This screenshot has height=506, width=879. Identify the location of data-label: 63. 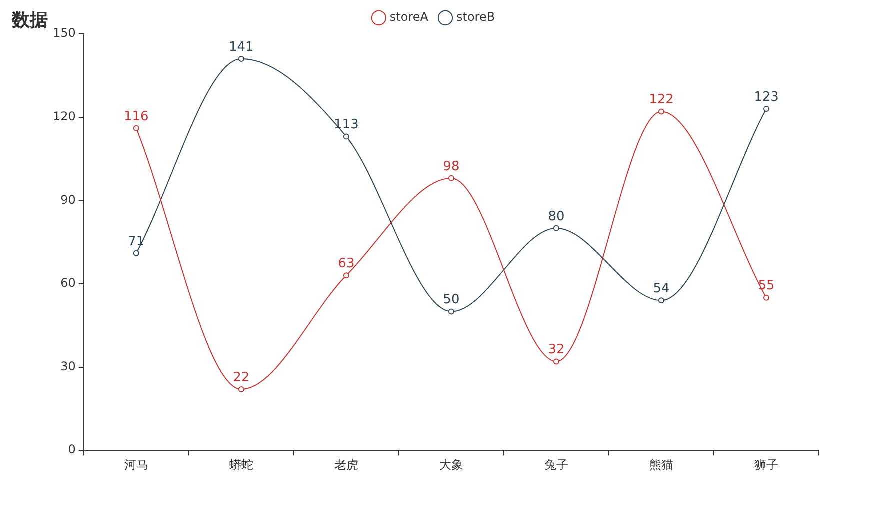
(346, 264).